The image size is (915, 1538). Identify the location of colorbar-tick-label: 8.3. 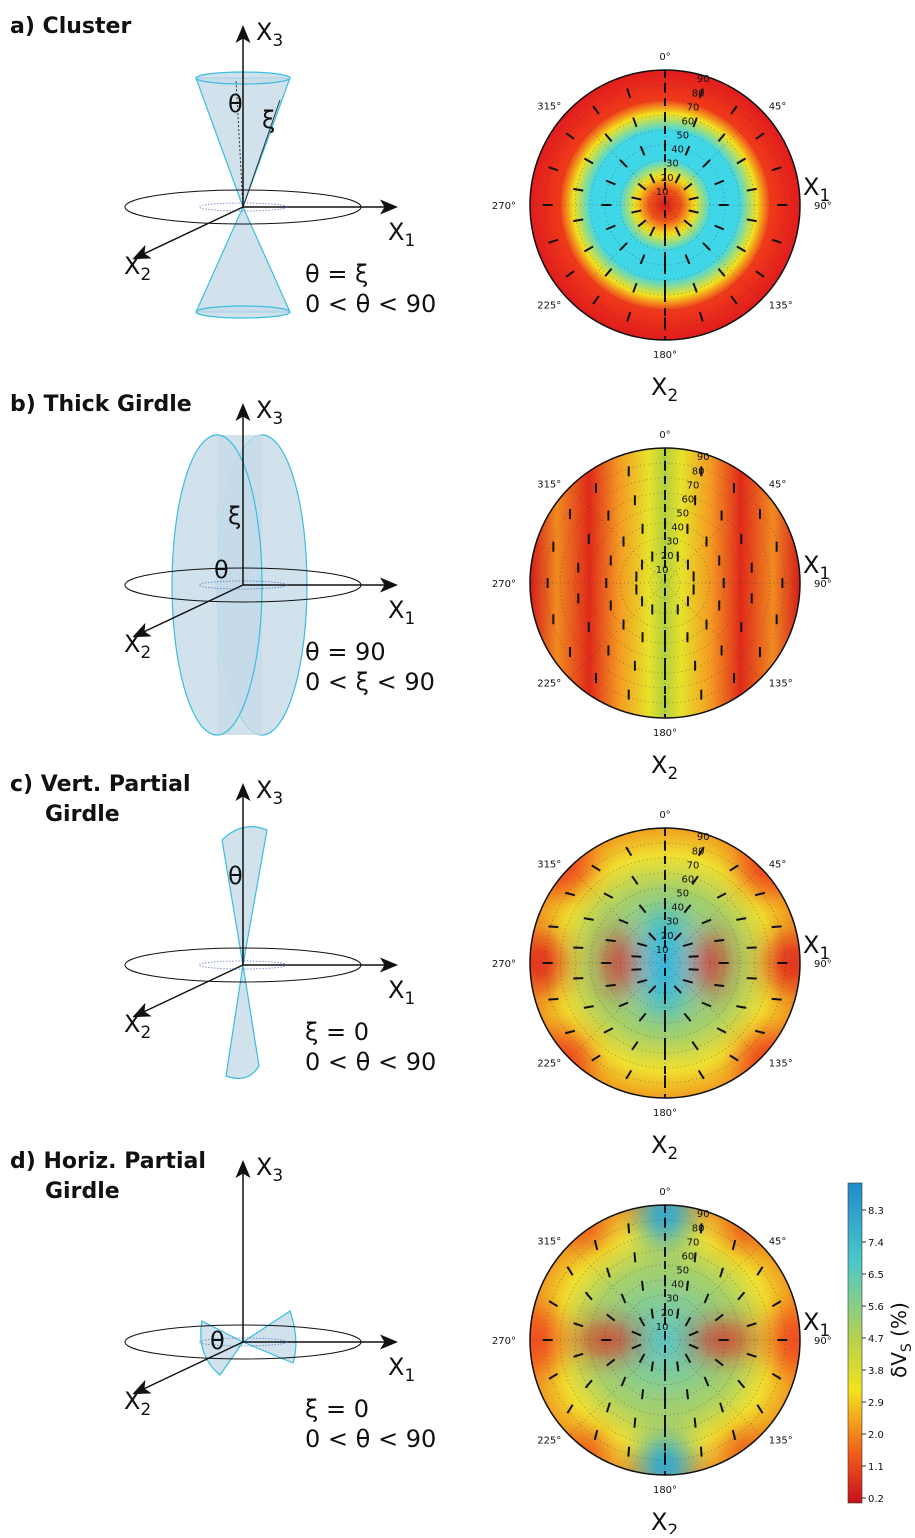
(876, 1211).